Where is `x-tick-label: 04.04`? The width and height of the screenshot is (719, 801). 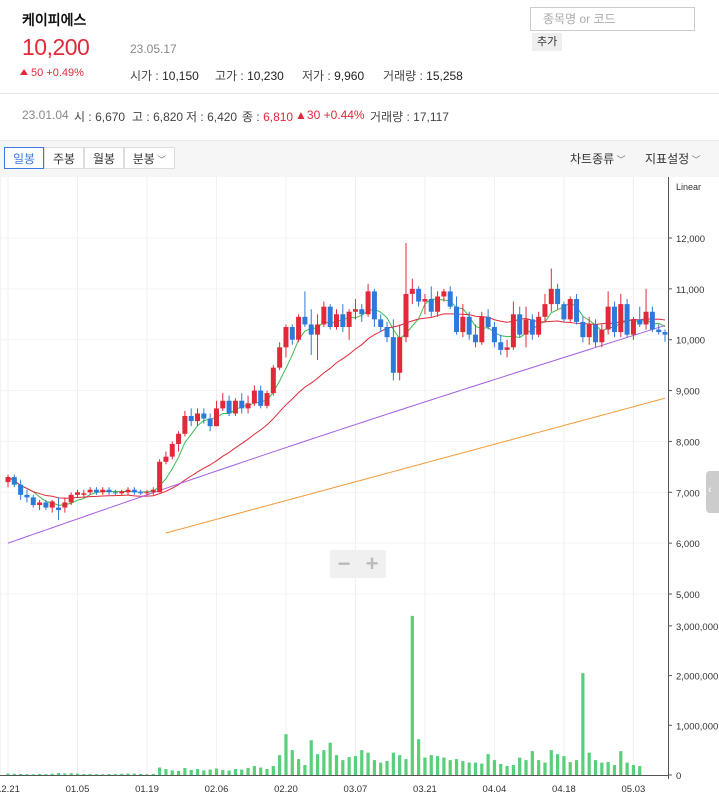 x-tick-label: 04.04 is located at coordinates (495, 789).